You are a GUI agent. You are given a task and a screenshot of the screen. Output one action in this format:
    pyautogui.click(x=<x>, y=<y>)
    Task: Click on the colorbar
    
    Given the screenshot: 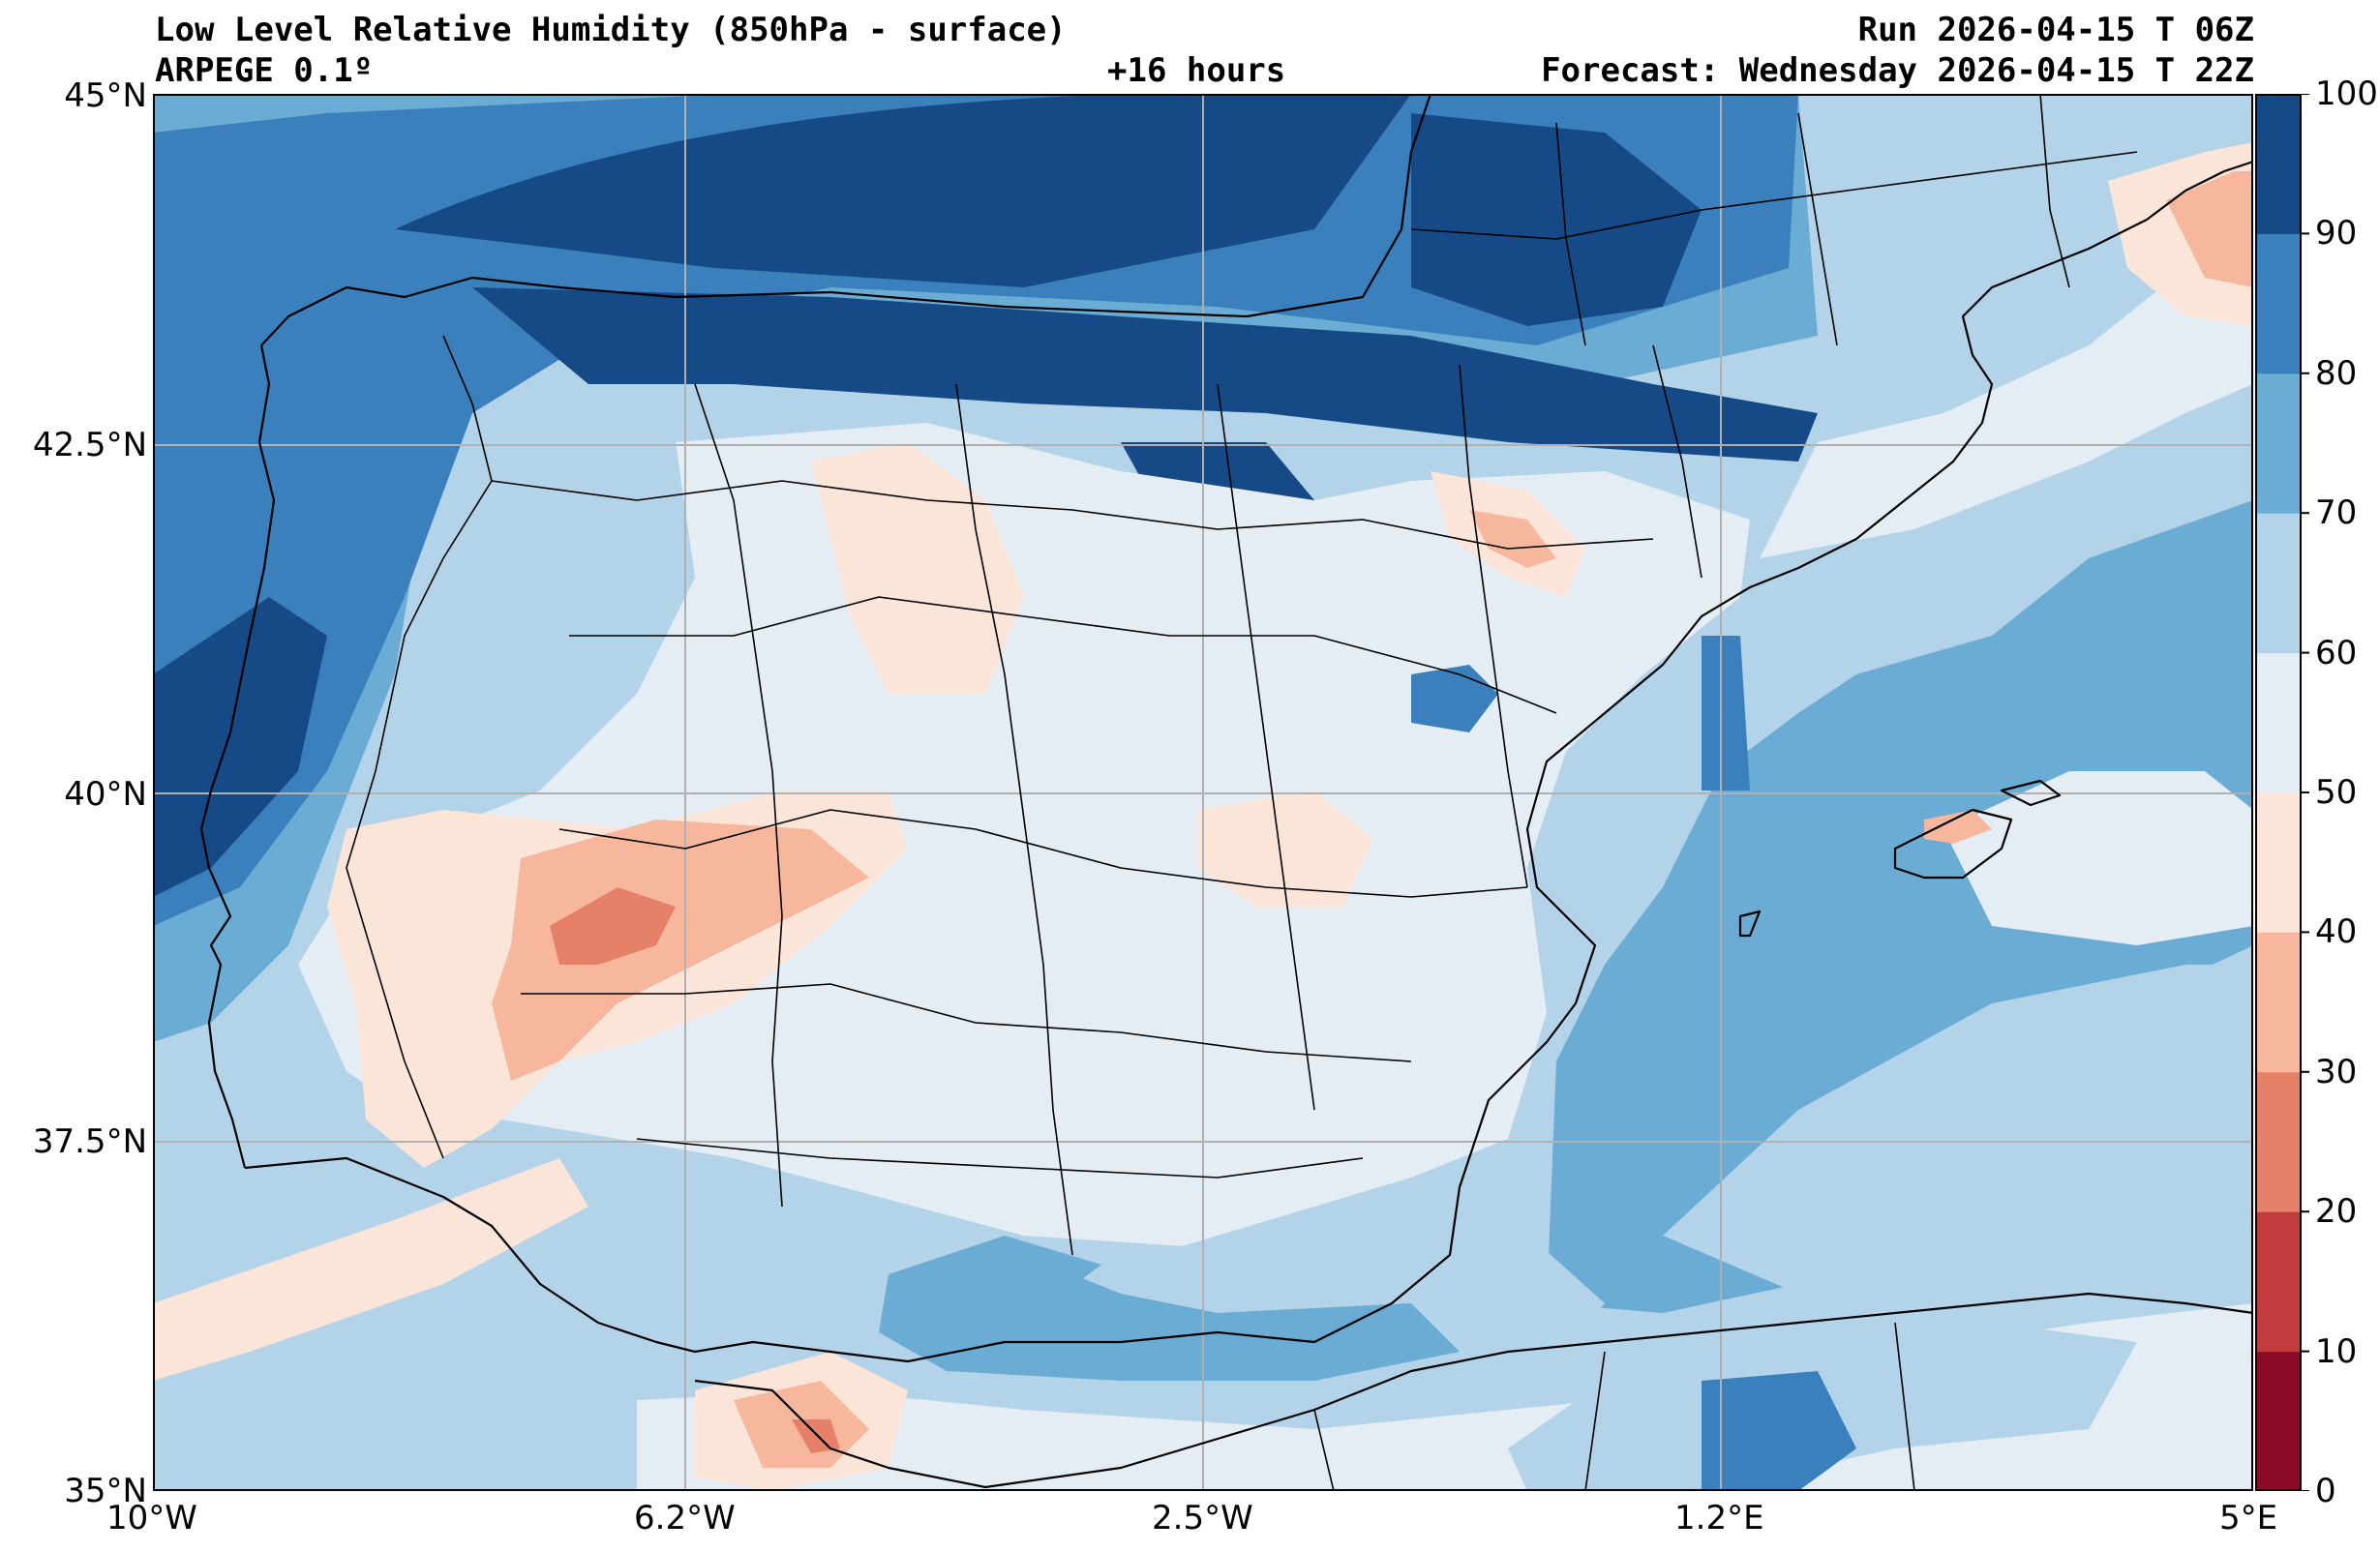 What is the action you would take?
    pyautogui.click(x=2282, y=793)
    